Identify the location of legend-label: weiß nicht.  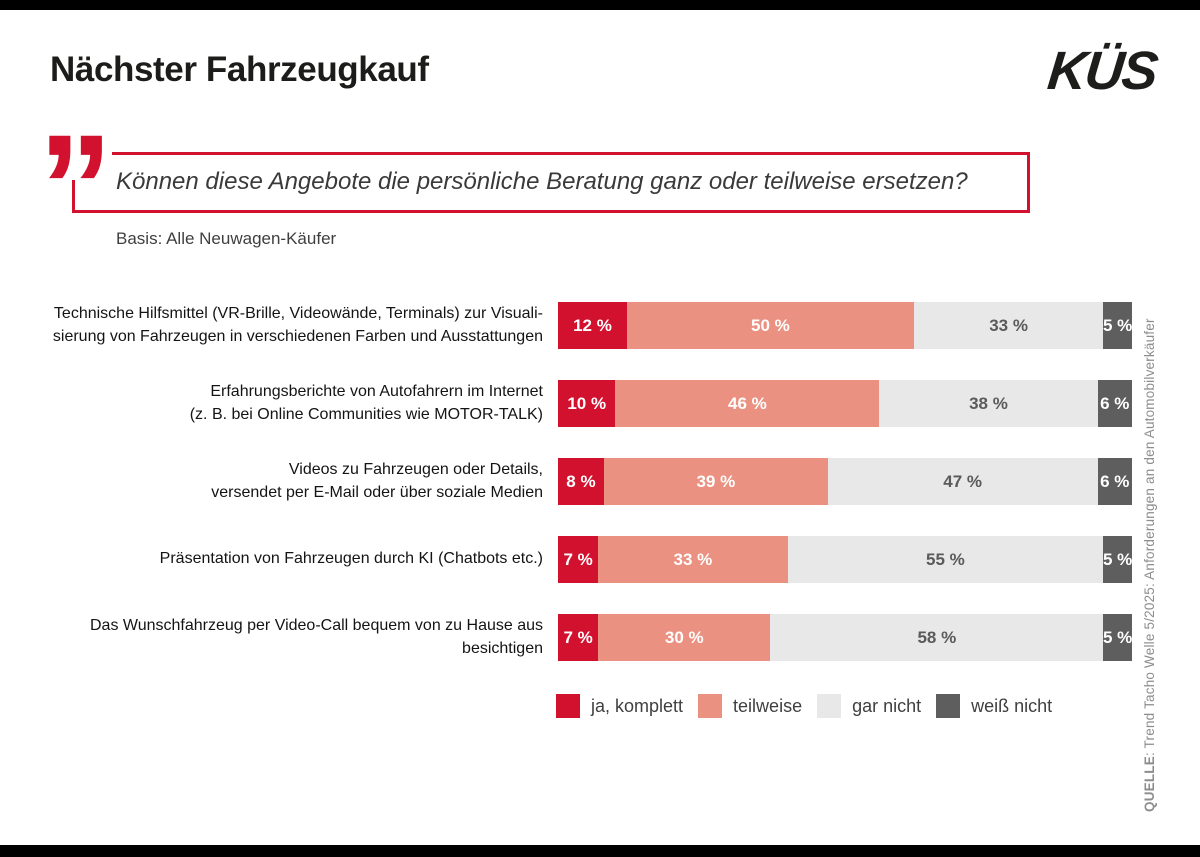
(1012, 705).